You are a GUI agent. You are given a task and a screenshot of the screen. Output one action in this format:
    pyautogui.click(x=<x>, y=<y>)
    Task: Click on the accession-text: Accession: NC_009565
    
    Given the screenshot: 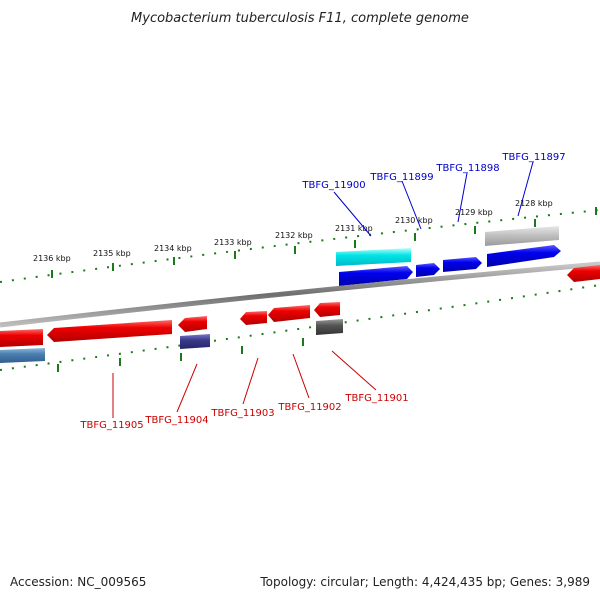 What is the action you would take?
    pyautogui.click(x=78, y=582)
    